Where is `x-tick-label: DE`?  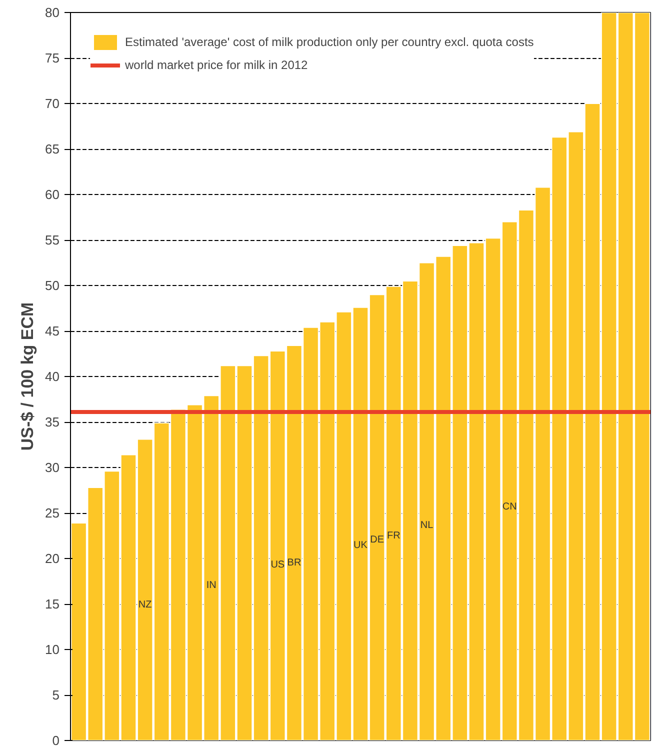 x-tick-label: DE is located at coordinates (377, 540).